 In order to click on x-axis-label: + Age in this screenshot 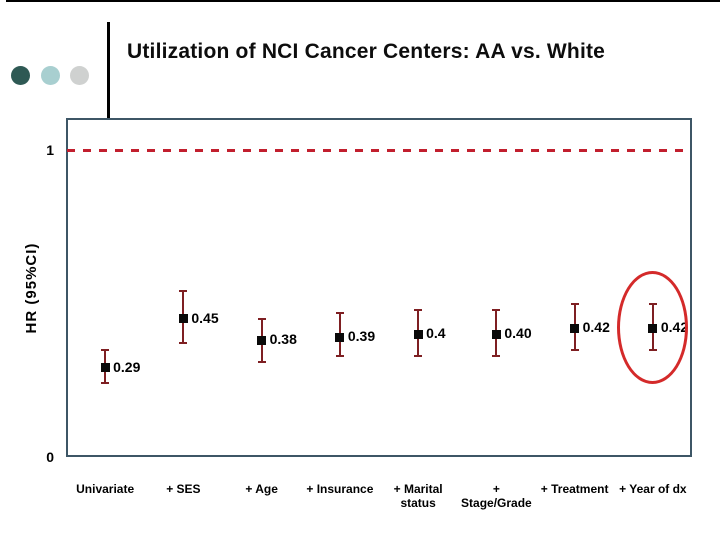, I will do `click(261, 489)`.